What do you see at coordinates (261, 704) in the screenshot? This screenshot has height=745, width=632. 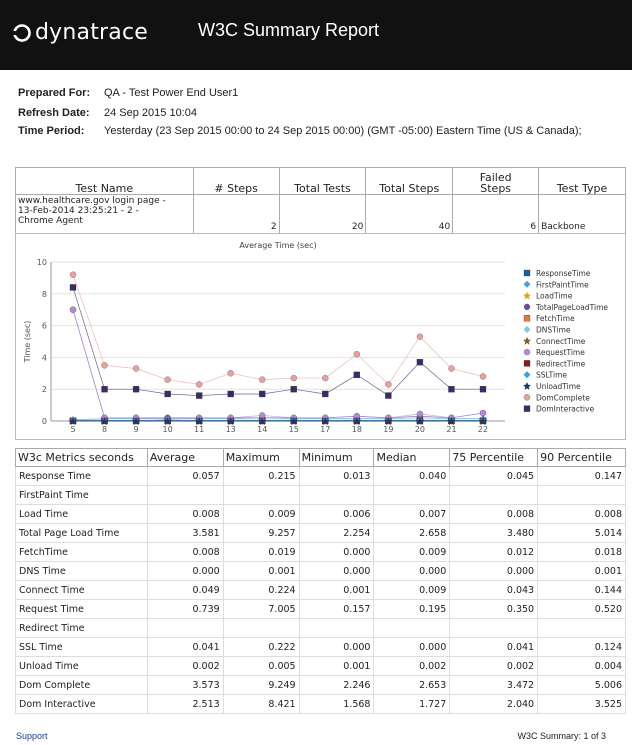 I see `metric-value-cell: 8.421` at bounding box center [261, 704].